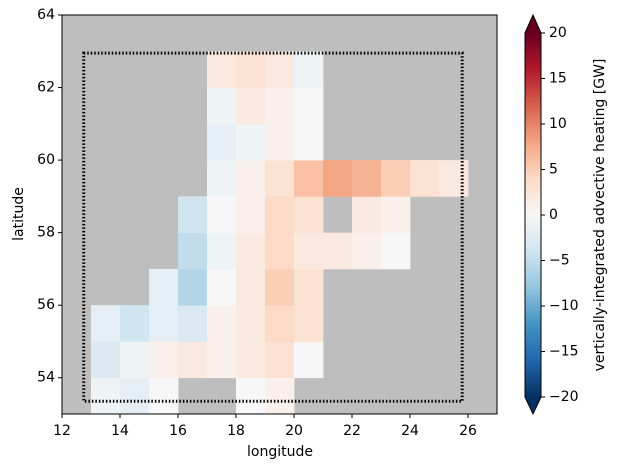 Image resolution: width=618 pixels, height=473 pixels. What do you see at coordinates (280, 452) in the screenshot?
I see `x-axis-label: longitude` at bounding box center [280, 452].